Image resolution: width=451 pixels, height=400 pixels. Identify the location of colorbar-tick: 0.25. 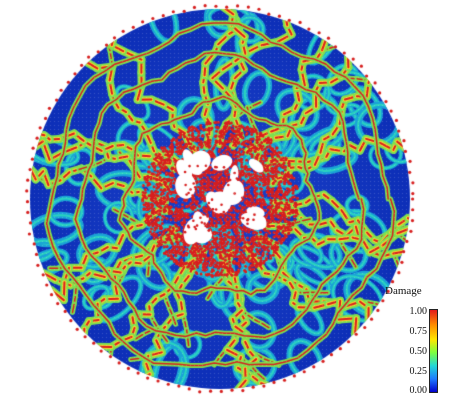
(418, 371).